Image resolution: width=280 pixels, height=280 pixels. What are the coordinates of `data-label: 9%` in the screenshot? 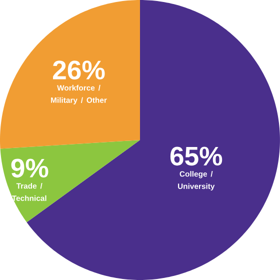 It's located at (29, 168).